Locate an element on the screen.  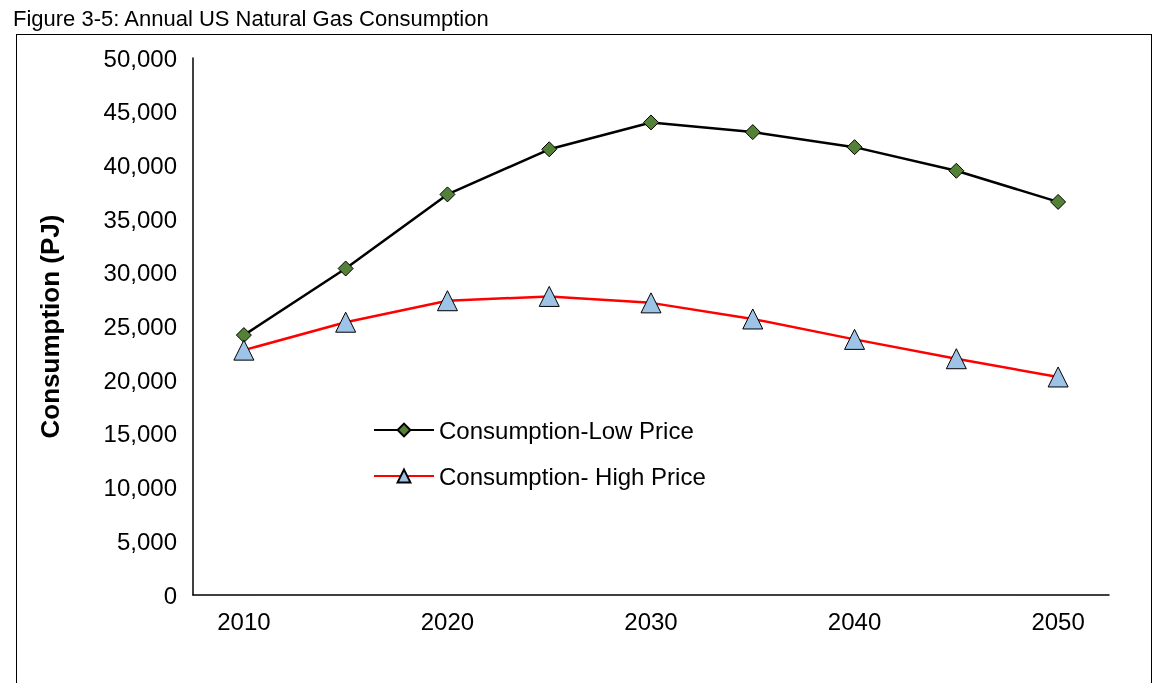
y-tick-label: 10,000 is located at coordinates (140, 488).